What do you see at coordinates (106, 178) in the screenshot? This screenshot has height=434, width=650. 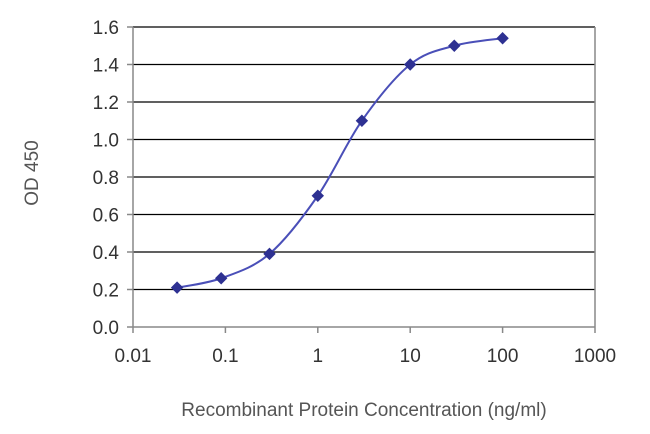 I see `y-tick-label: 0.8` at bounding box center [106, 178].